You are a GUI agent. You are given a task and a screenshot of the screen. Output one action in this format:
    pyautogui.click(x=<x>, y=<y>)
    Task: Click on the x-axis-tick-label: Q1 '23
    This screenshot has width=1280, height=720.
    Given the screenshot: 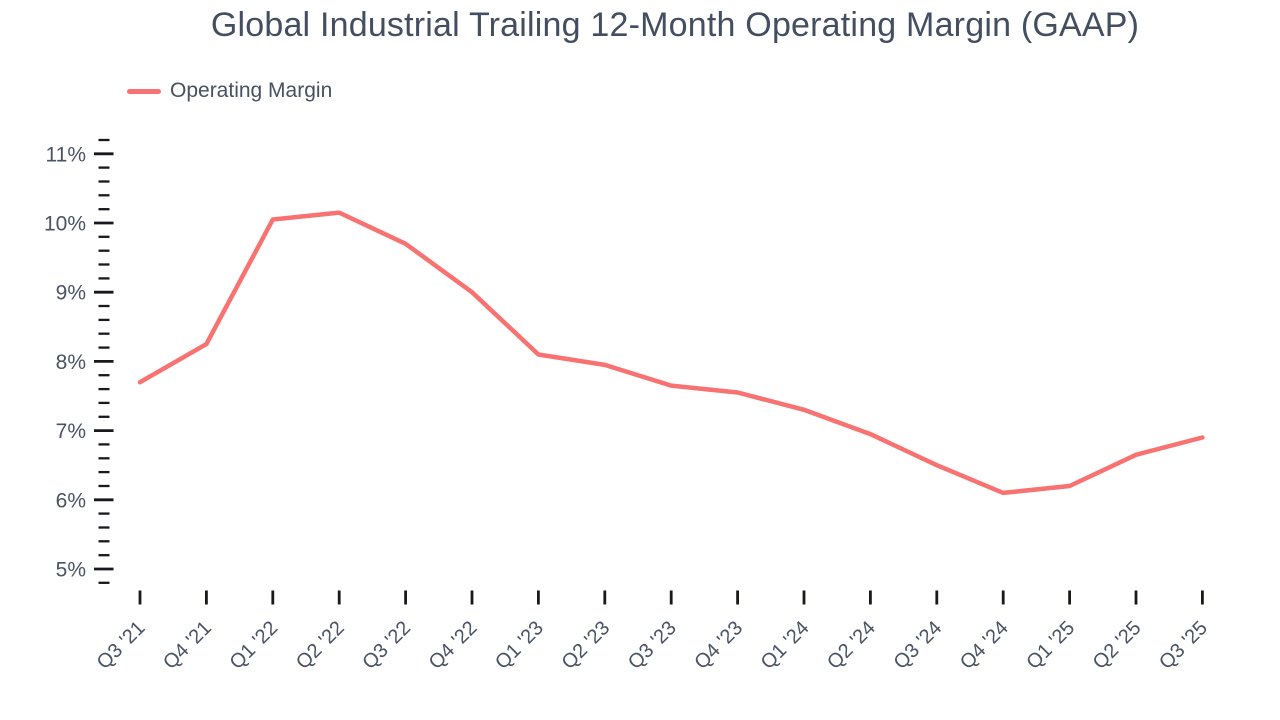 What is the action you would take?
    pyautogui.click(x=519, y=645)
    